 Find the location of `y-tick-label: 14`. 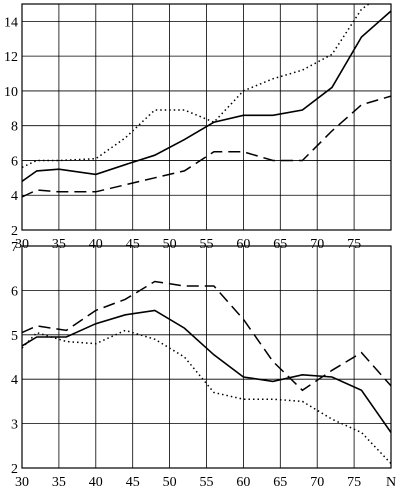

y-tick-label: 14 is located at coordinates (11, 22).